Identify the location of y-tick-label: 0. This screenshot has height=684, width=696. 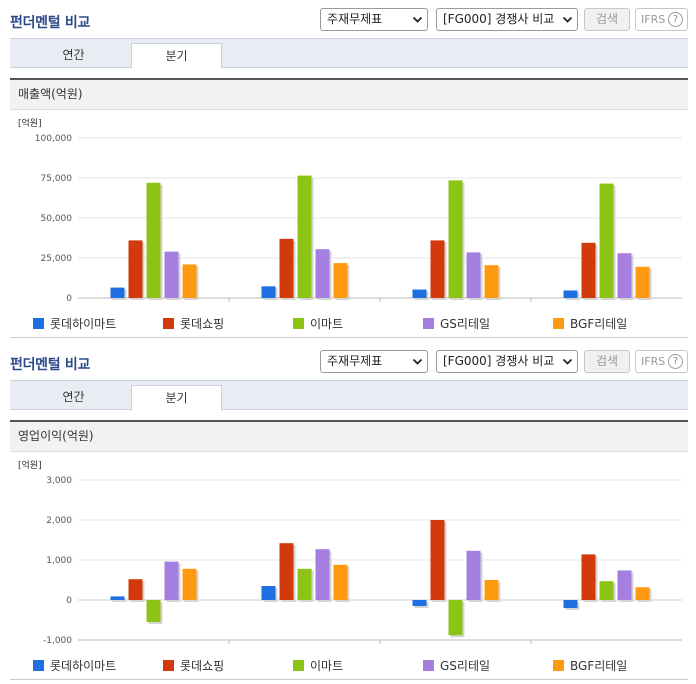
(69, 298).